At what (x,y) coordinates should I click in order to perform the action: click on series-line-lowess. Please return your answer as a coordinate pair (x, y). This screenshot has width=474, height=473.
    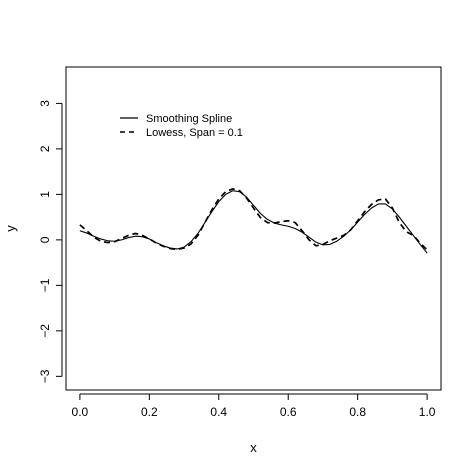
    Looking at the image, I should click on (253, 219).